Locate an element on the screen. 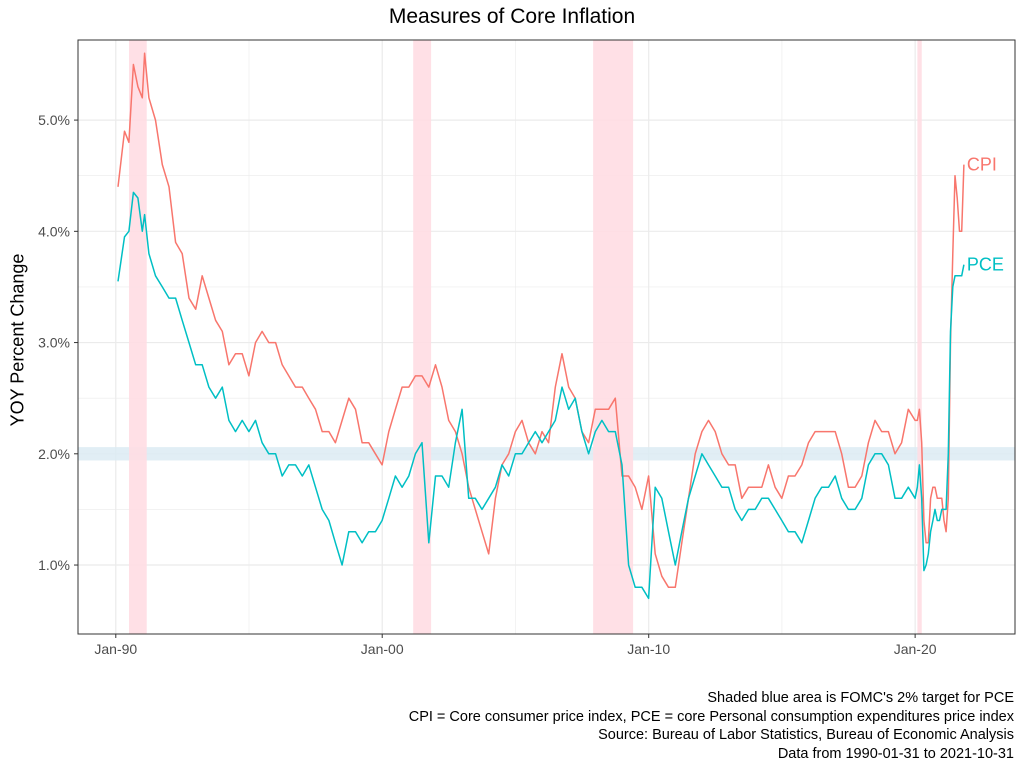 Image resolution: width=1024 pixels, height=768 pixels. series-label-pce: PCE is located at coordinates (985, 265).